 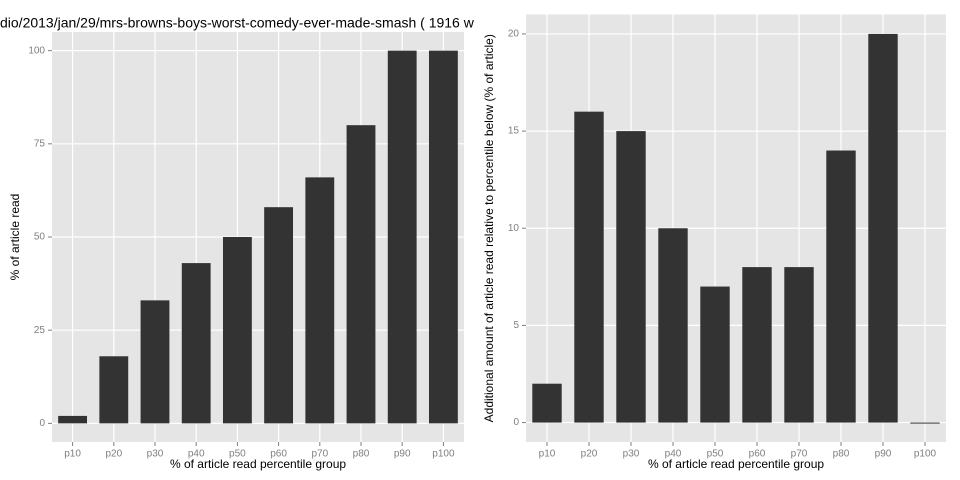 I want to click on y-tick-label: 10, so click(x=514, y=228).